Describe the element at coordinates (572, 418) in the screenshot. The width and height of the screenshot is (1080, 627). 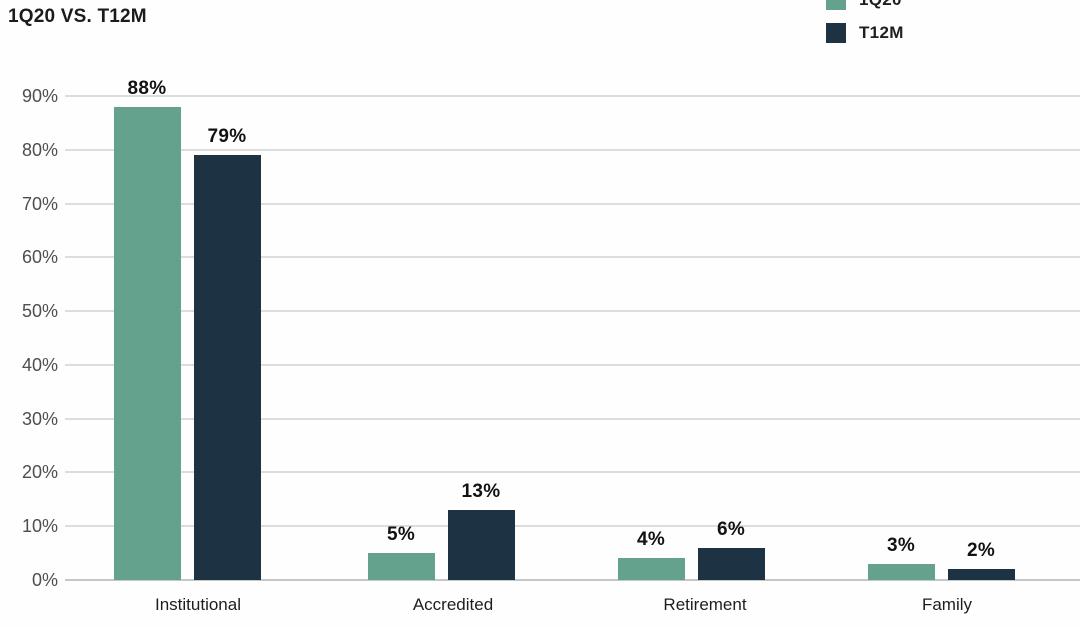
I see `gridline-30%` at that location.